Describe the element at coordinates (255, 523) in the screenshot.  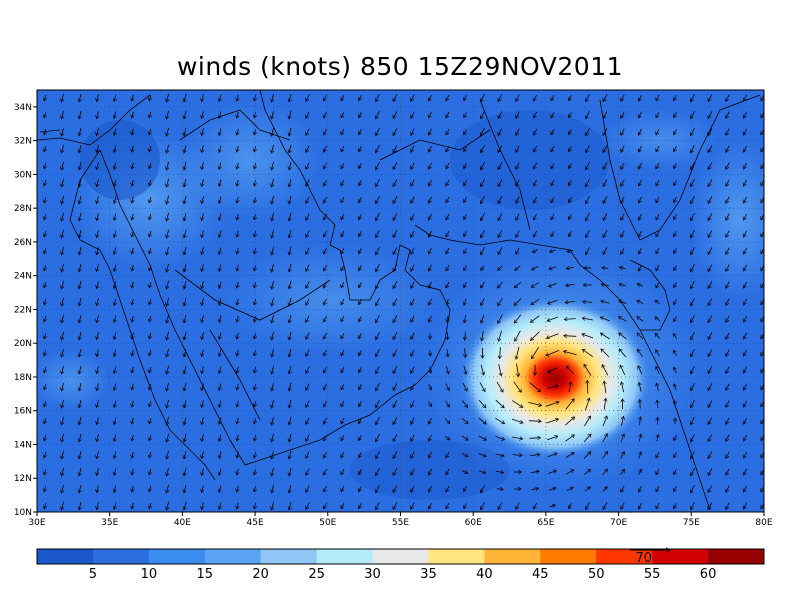
I see `lon-tick-label: 45E` at that location.